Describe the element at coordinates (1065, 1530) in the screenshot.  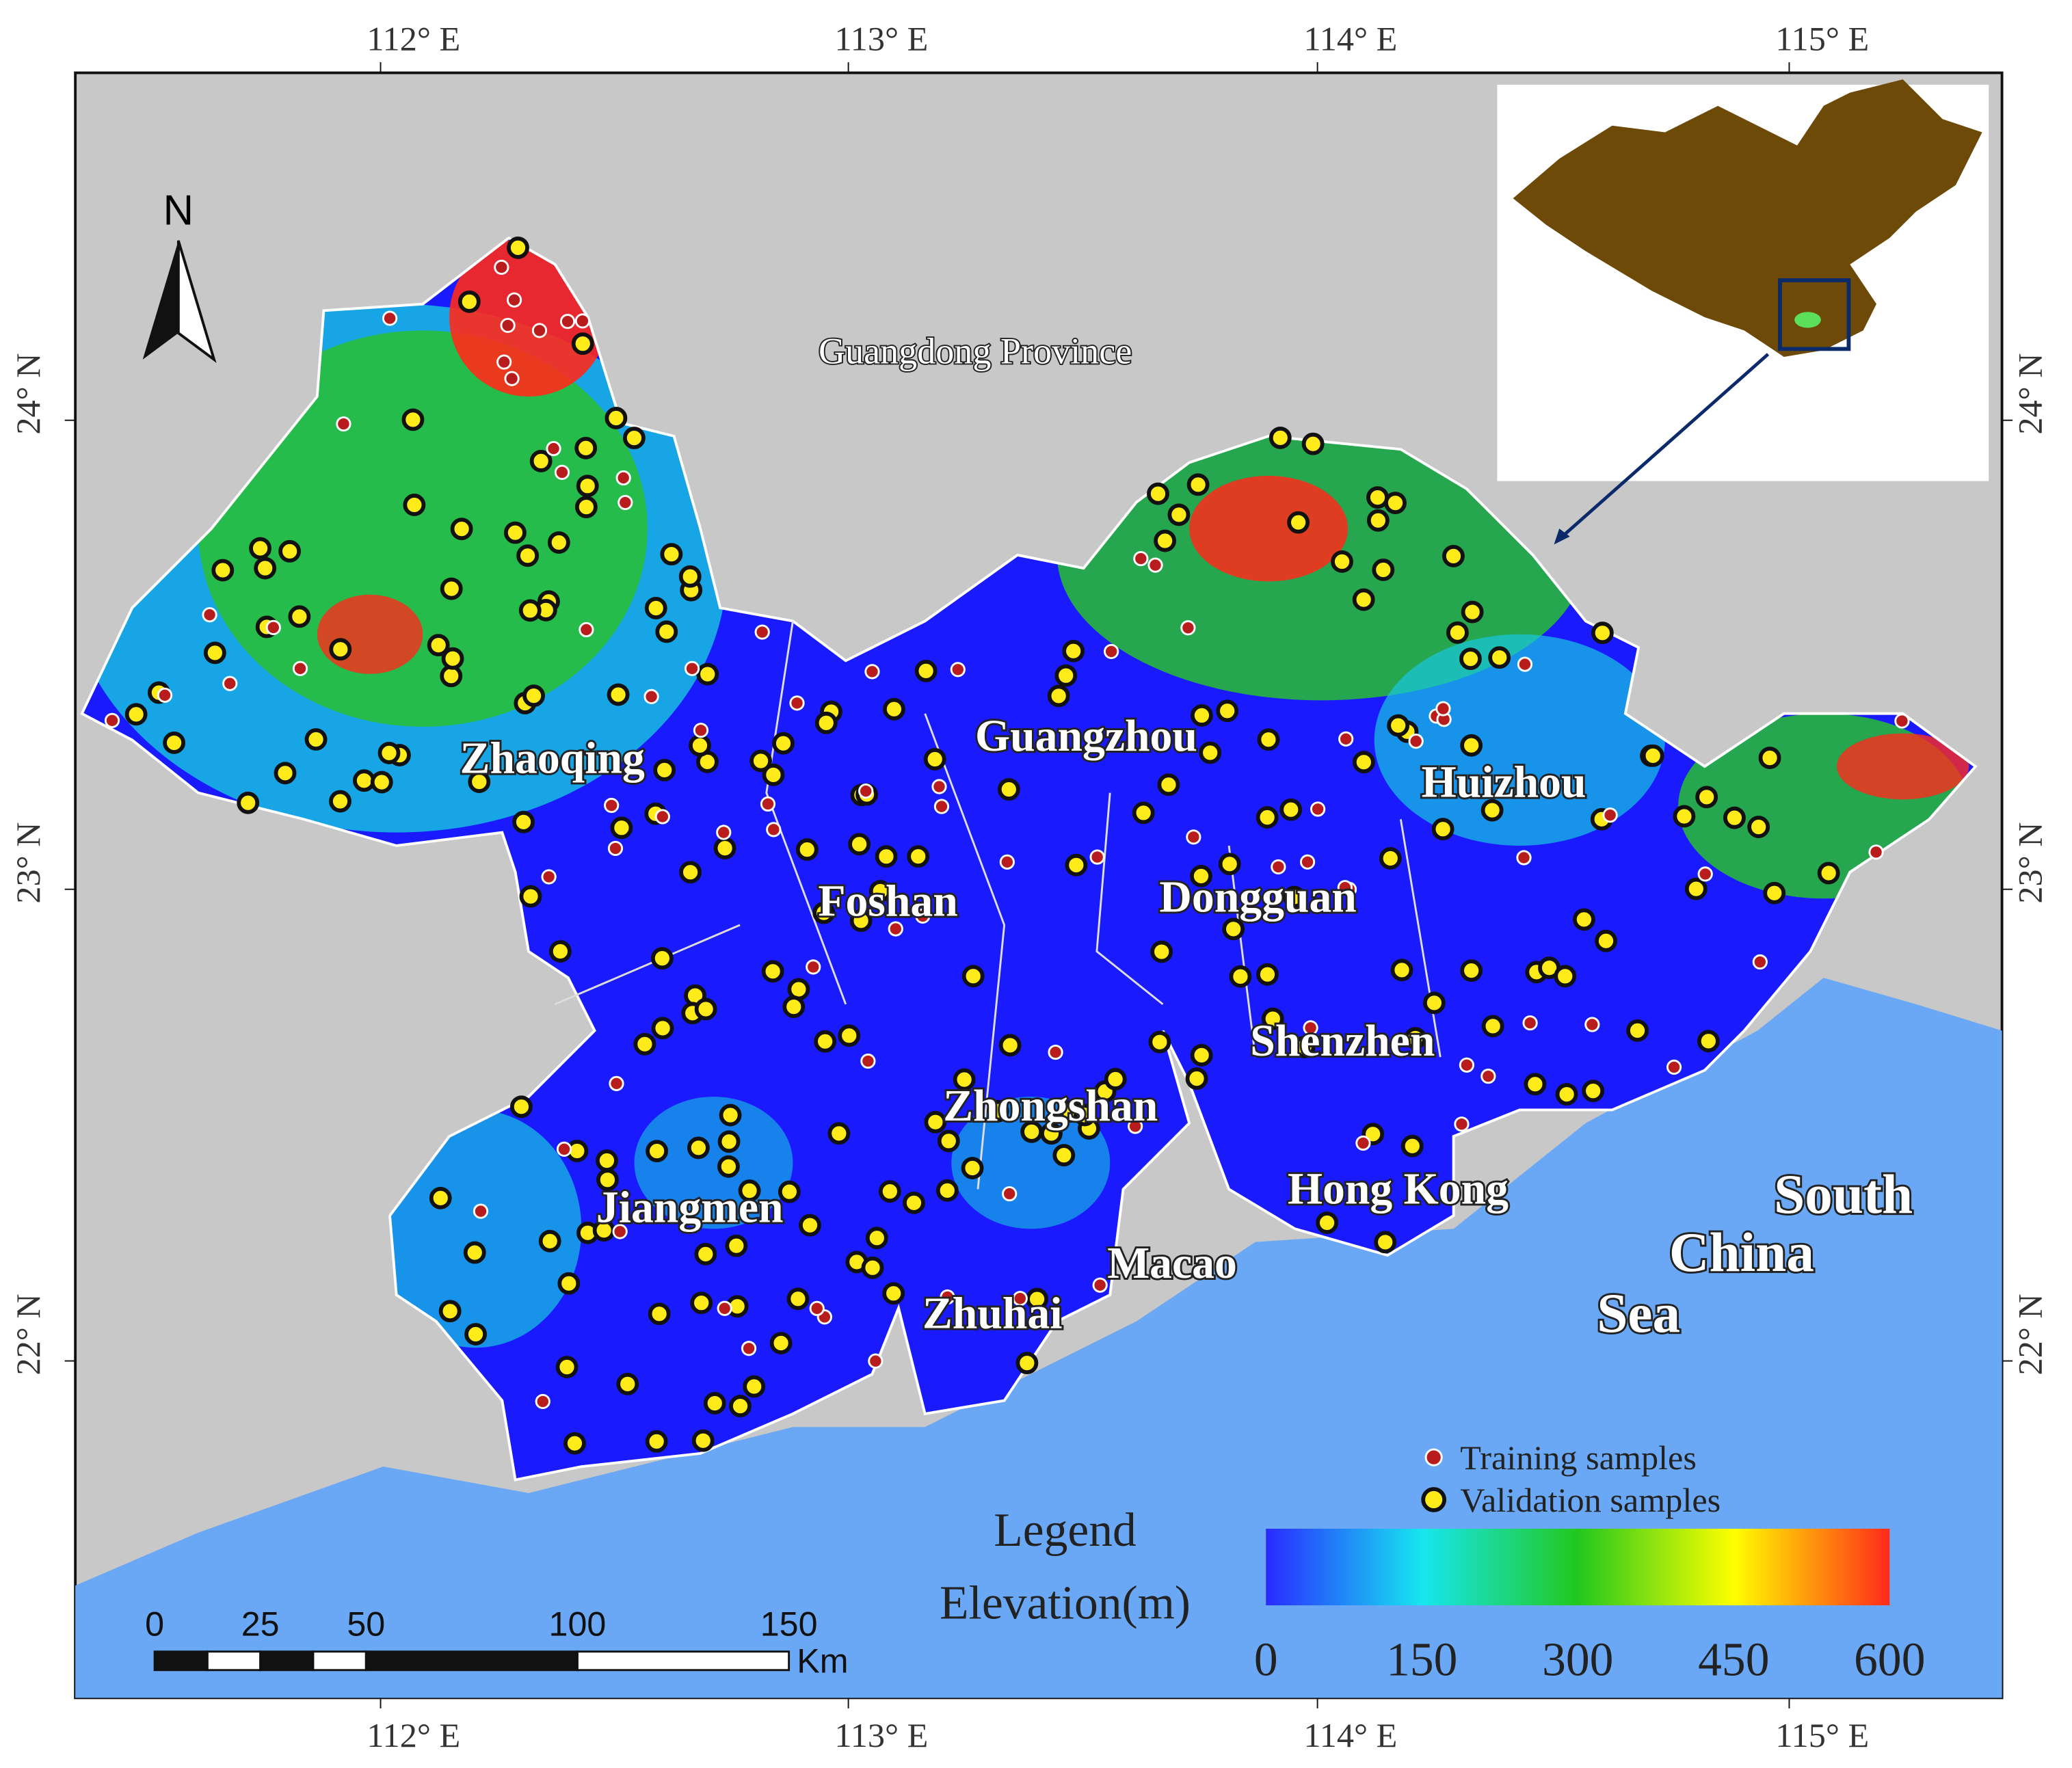
I see `legend-title: Legend` at that location.